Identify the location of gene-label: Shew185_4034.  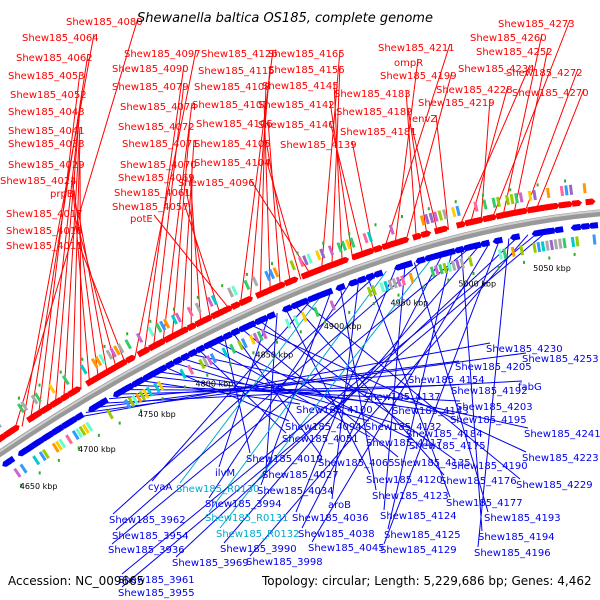
(295, 491).